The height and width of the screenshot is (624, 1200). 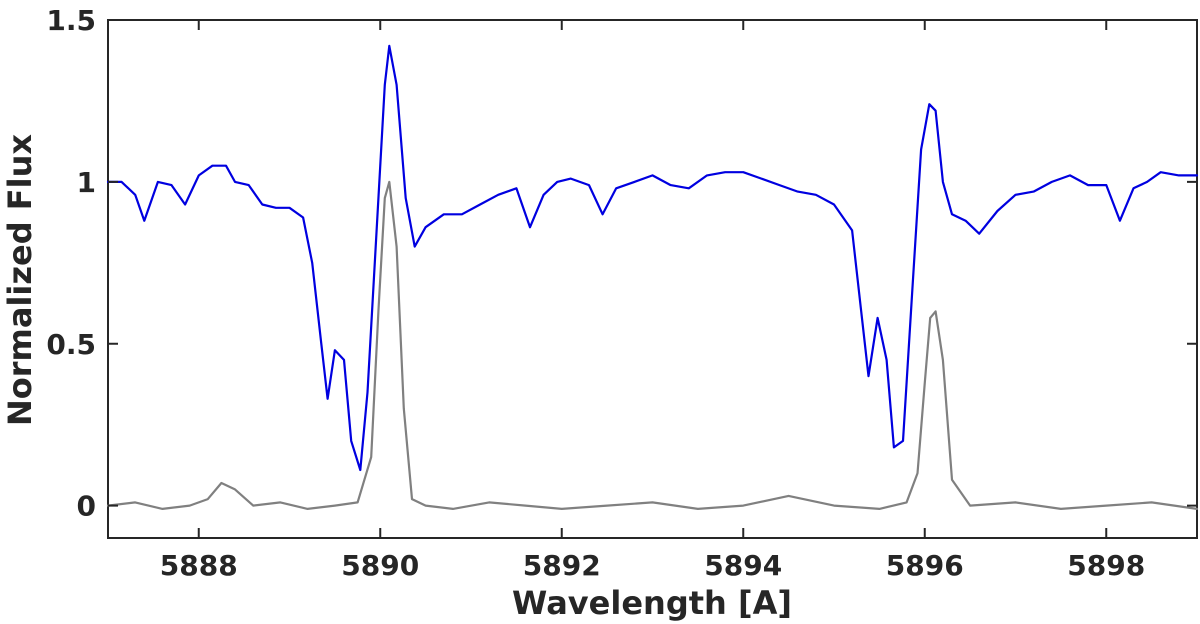 I want to click on y-axis-label: Normalized Flux, so click(x=20, y=280).